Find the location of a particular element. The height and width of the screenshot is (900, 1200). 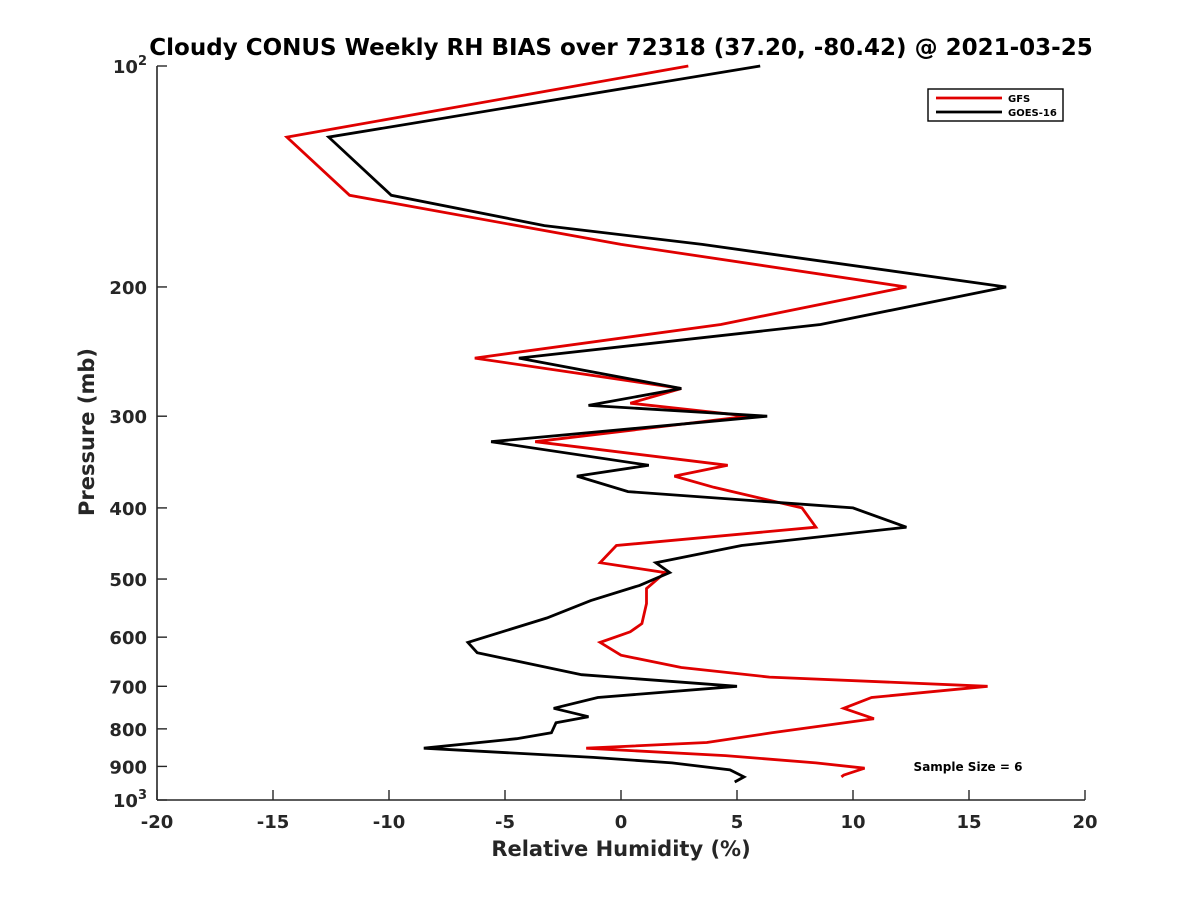

legend-box is located at coordinates (995, 105).